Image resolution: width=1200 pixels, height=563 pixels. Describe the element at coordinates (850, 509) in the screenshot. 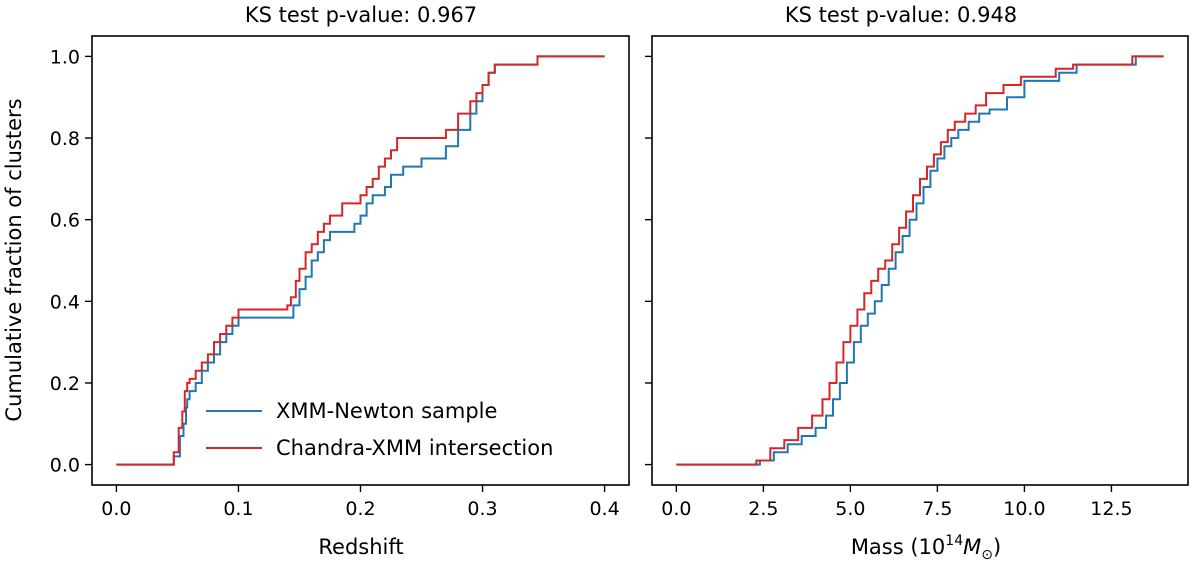

I see `mass-x-tick-label: 5.0` at that location.